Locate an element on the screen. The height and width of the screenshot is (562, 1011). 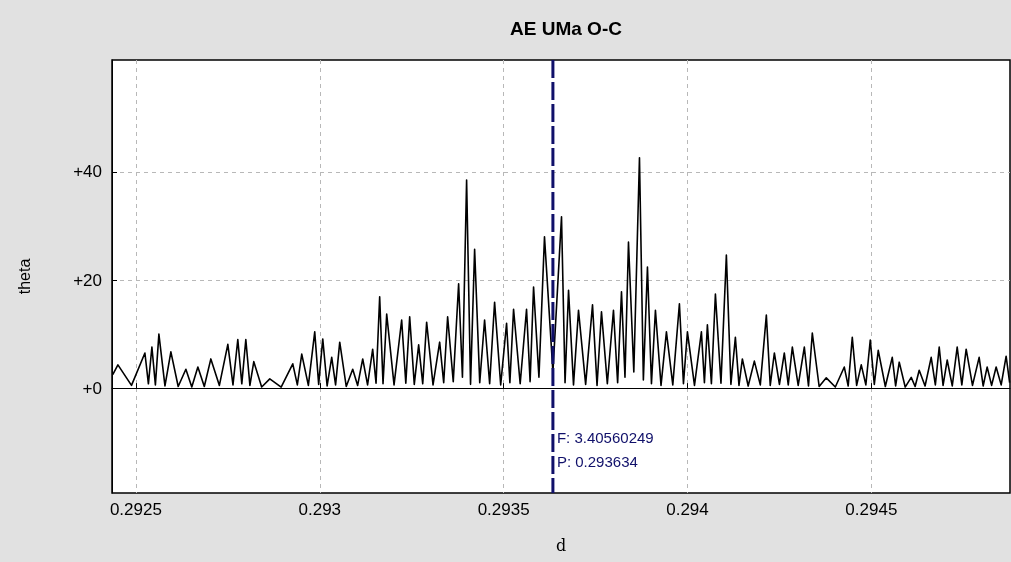
x-tick-label: 0.294 is located at coordinates (687, 509).